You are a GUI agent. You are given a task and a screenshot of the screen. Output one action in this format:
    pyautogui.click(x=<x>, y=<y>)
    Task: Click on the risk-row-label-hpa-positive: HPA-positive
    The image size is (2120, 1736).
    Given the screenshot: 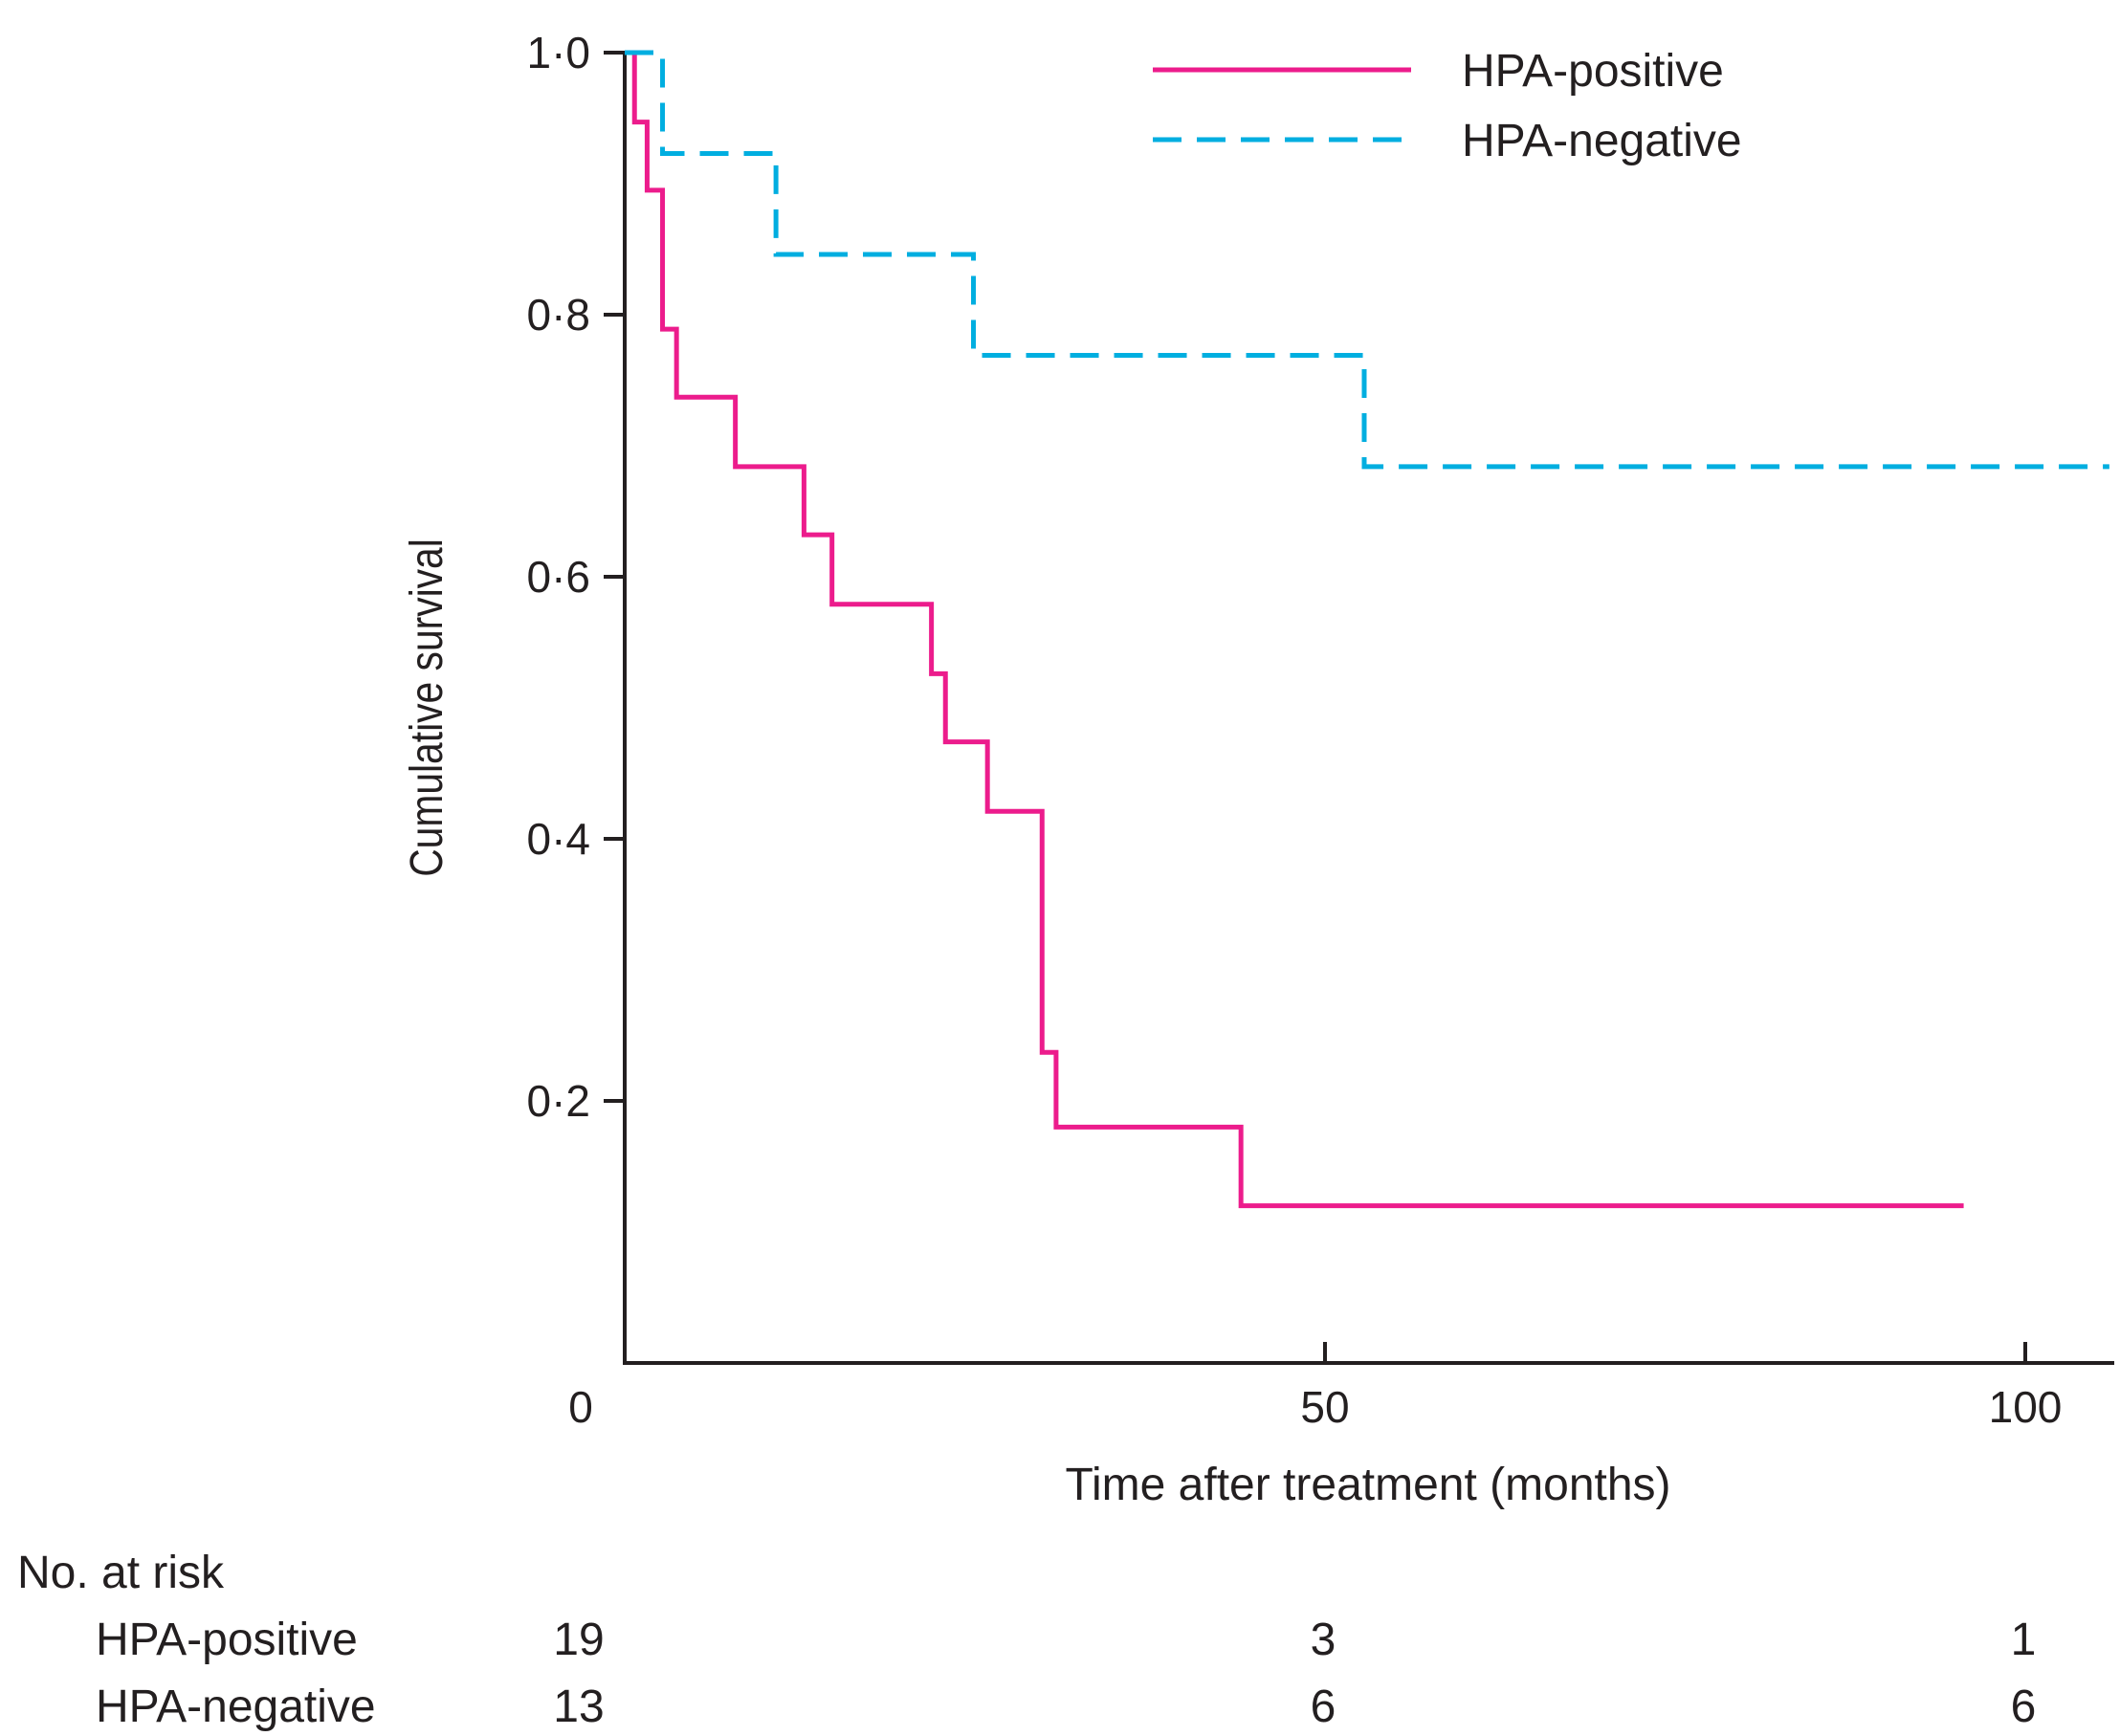 What is the action you would take?
    pyautogui.click(x=227, y=1640)
    